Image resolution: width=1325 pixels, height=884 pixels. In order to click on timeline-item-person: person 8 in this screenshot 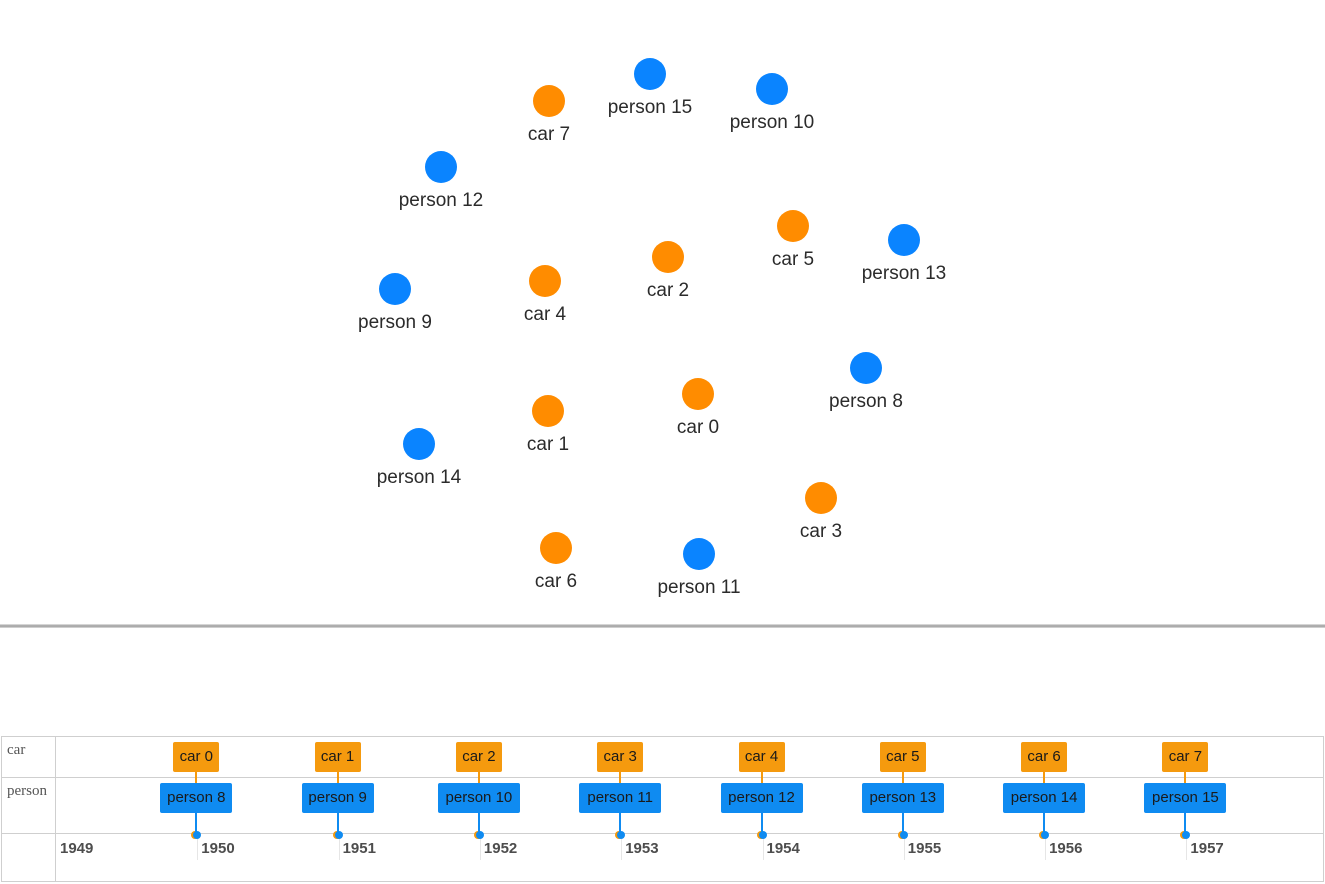, I will do `click(196, 798)`.